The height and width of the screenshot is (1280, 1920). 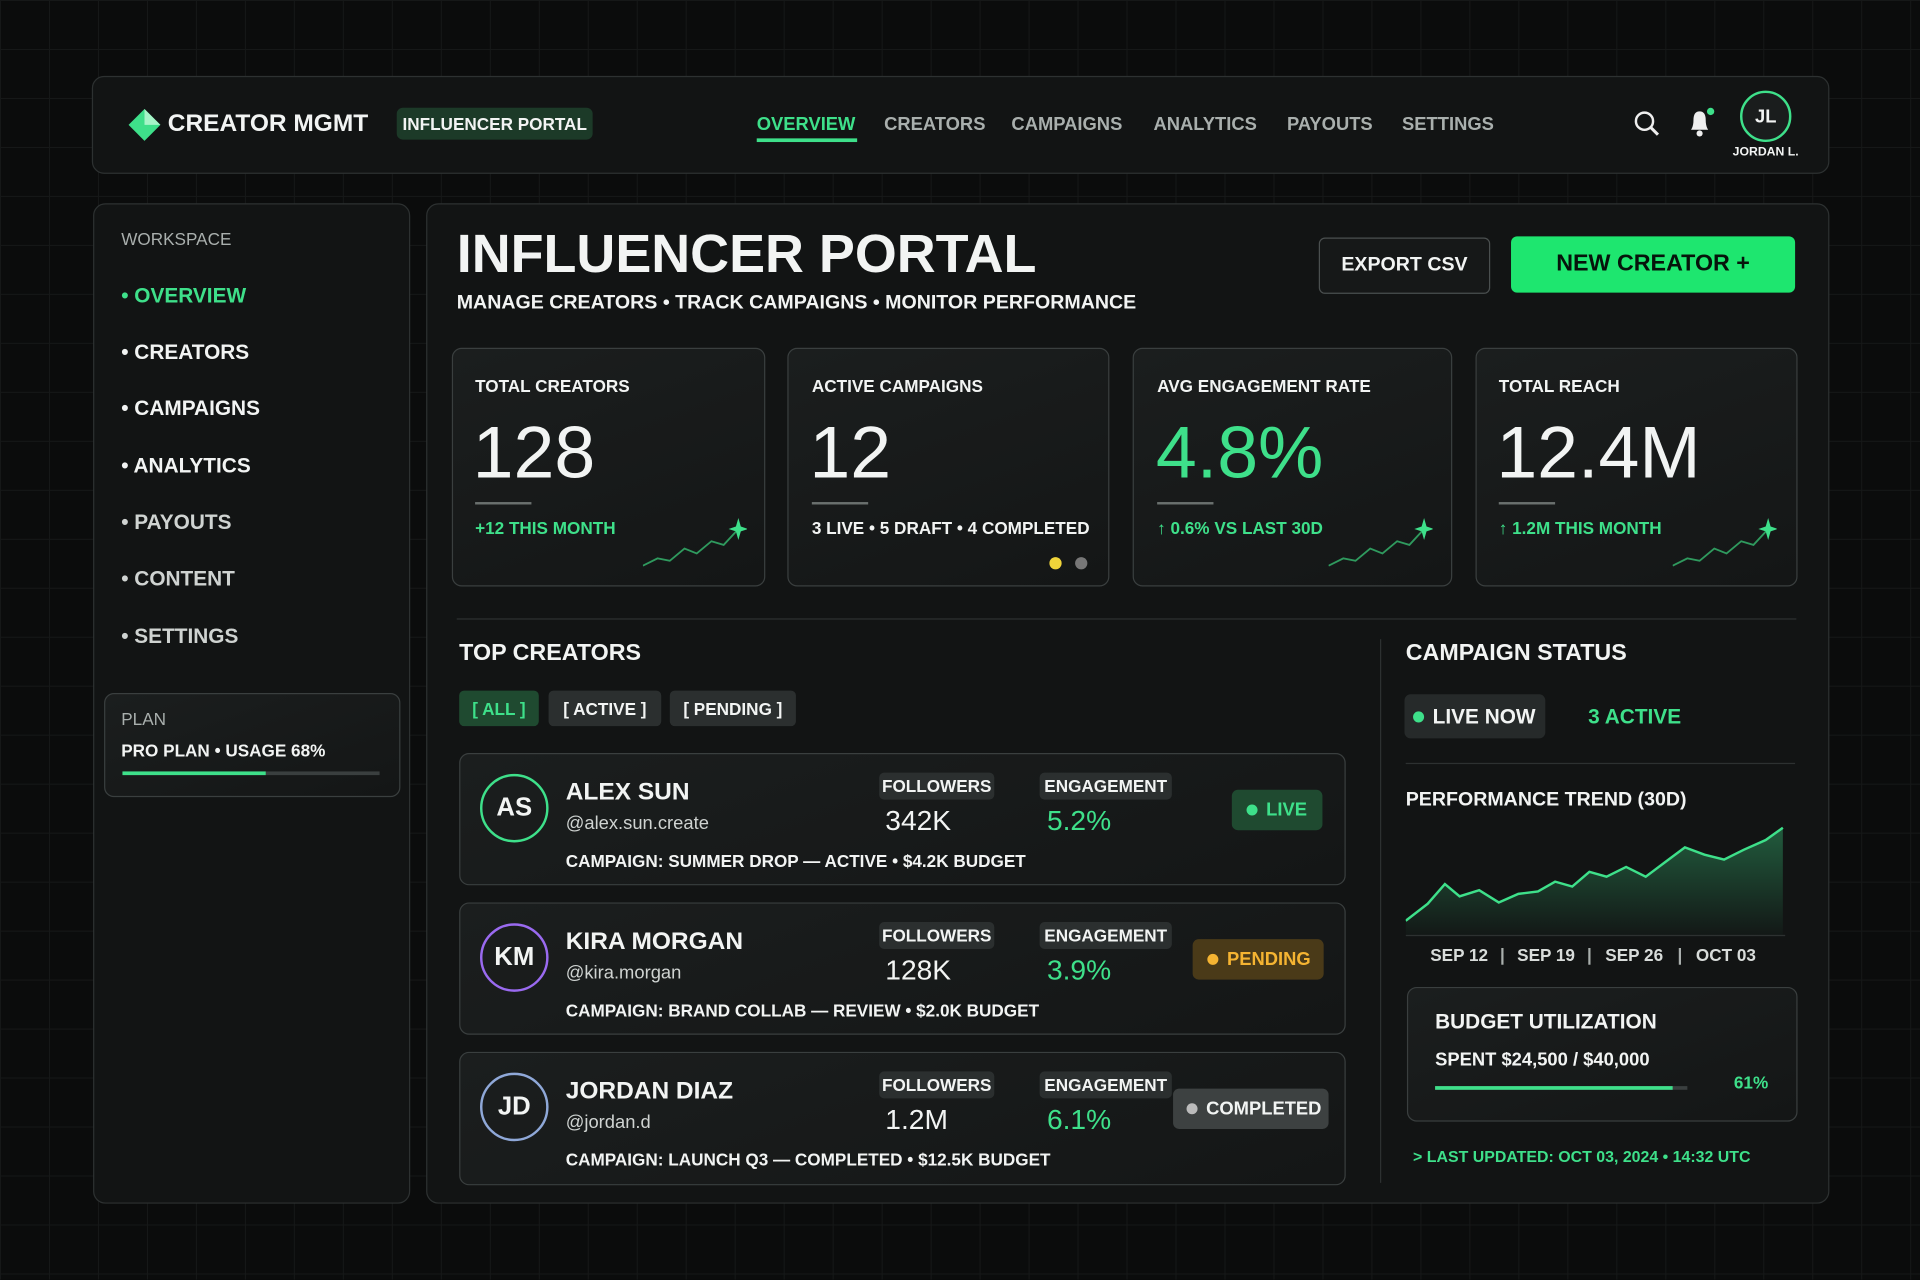 What do you see at coordinates (550, 653) in the screenshot?
I see `section-title: TOP CREATORS` at bounding box center [550, 653].